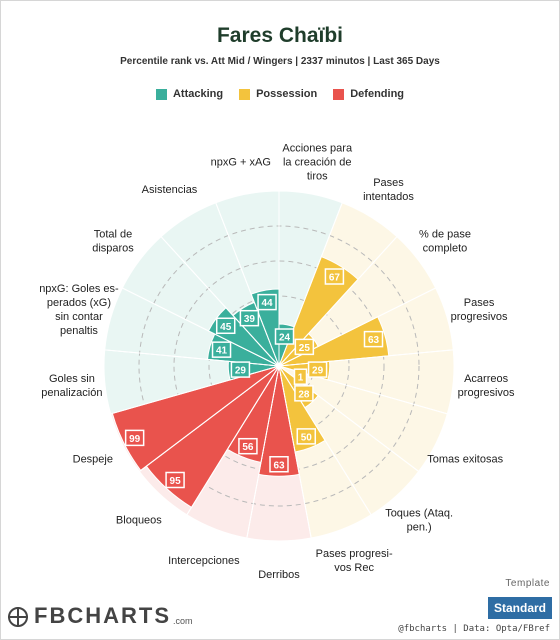 The image size is (560, 640). I want to click on legend-swatch-defending, so click(339, 94).